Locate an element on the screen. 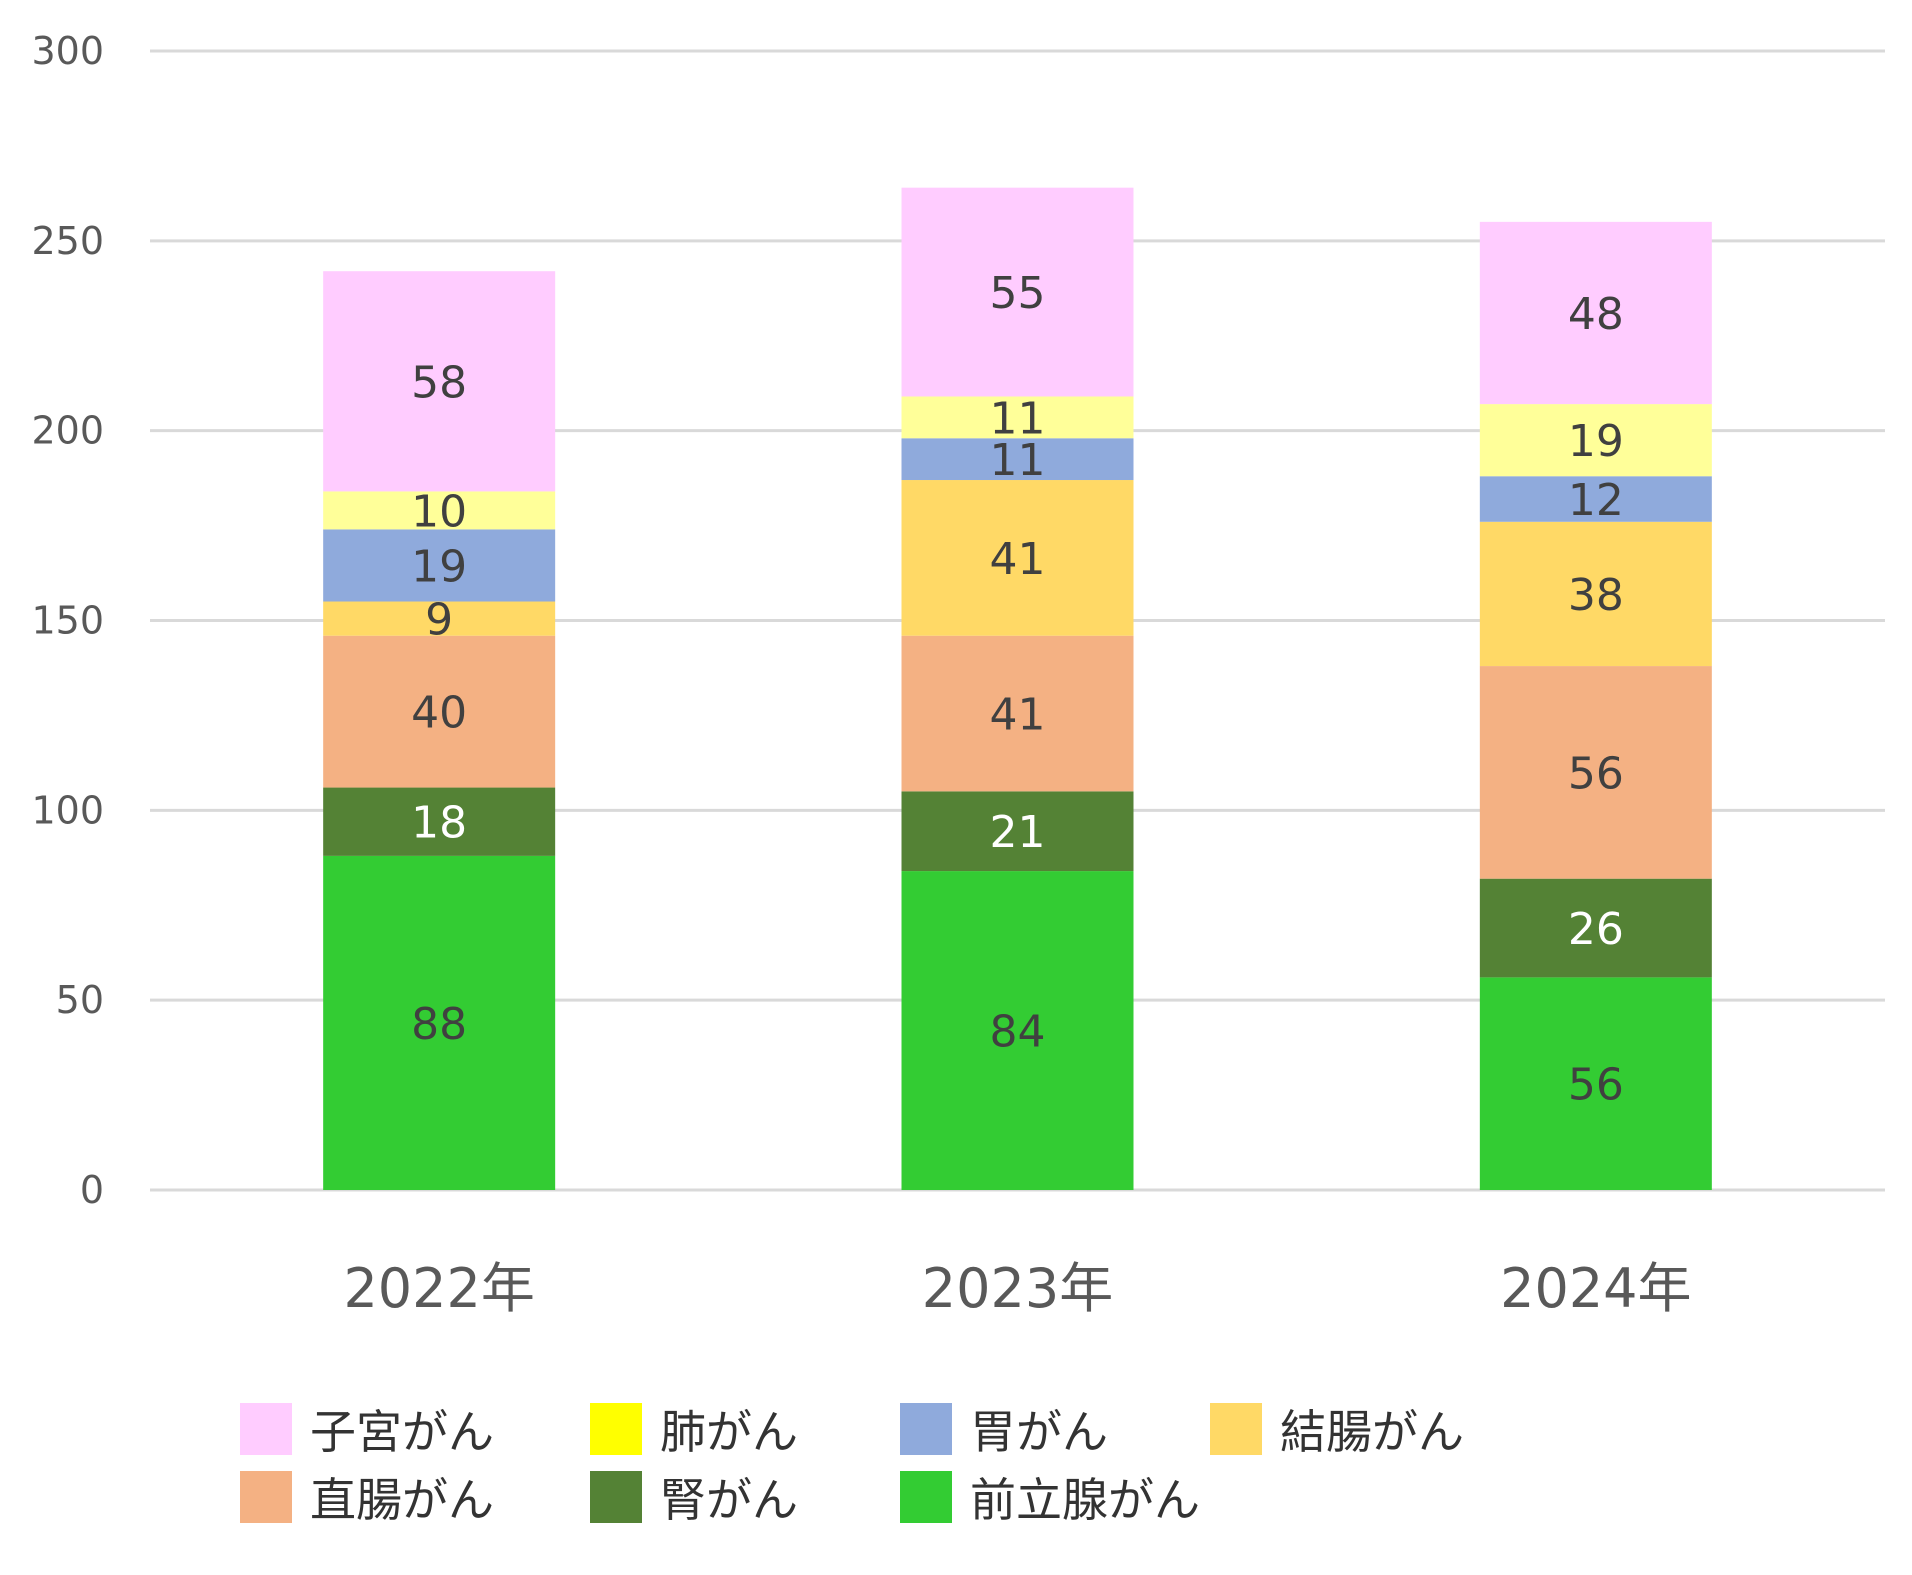 The image size is (1912, 1575). legend-row: 子宮がん 肺がん 胃がん 結腸がん is located at coordinates (990, 1429).